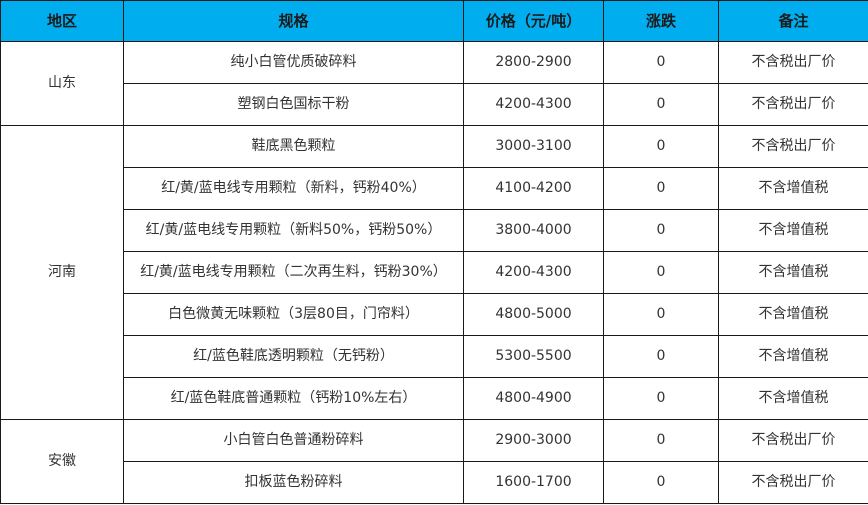 This screenshot has height=505, width=868. I want to click on spec-cell: 纯小白管优质破碎料, so click(293, 62).